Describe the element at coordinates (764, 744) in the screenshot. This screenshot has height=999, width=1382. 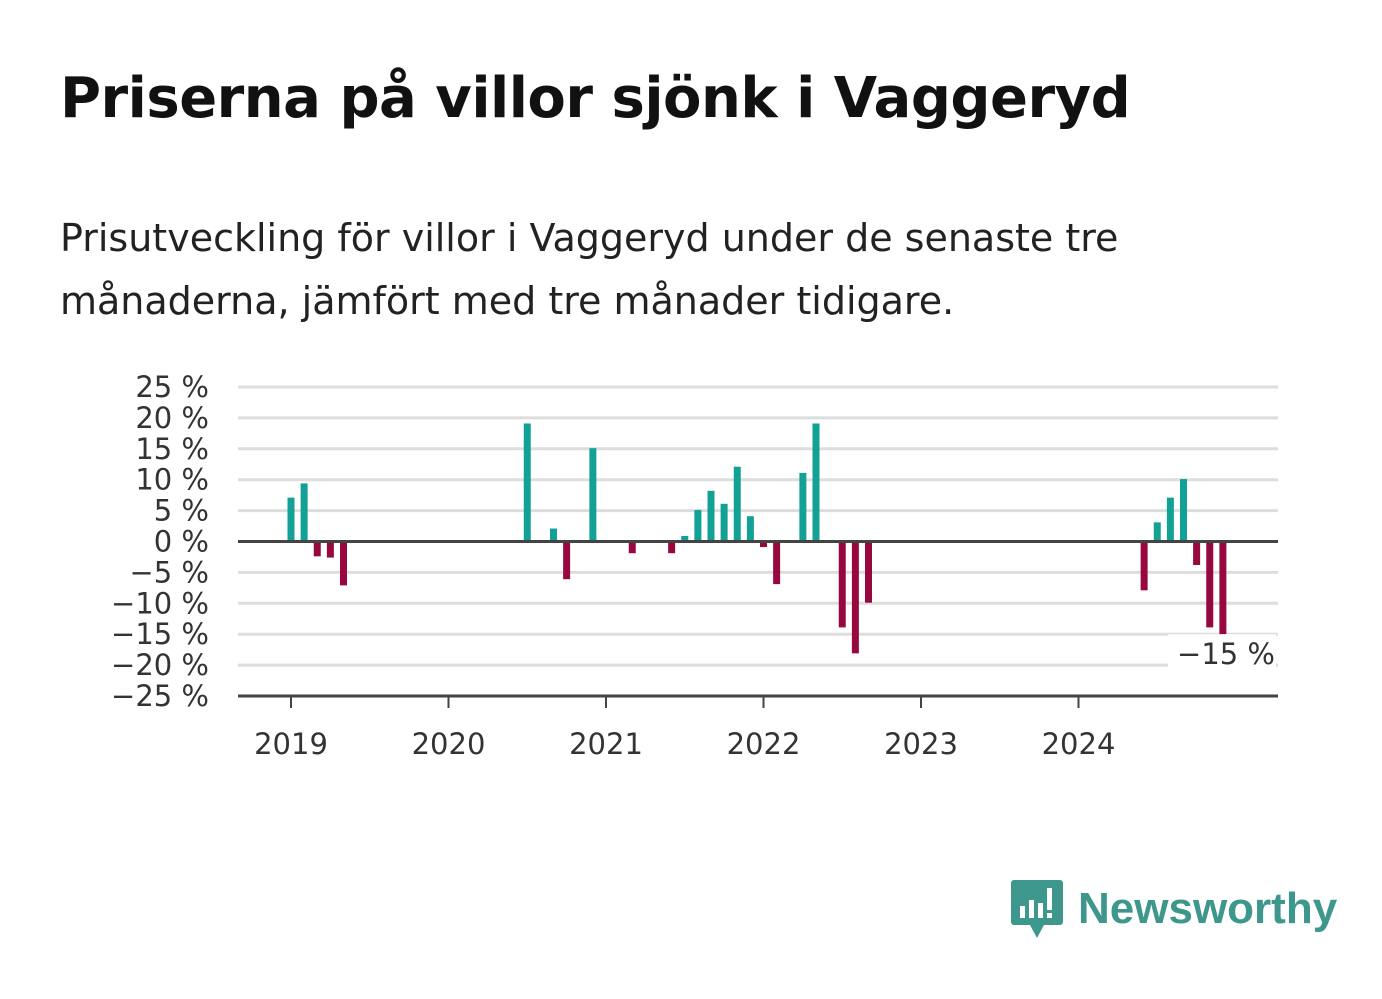
I see `x-tick-label: 2022` at that location.